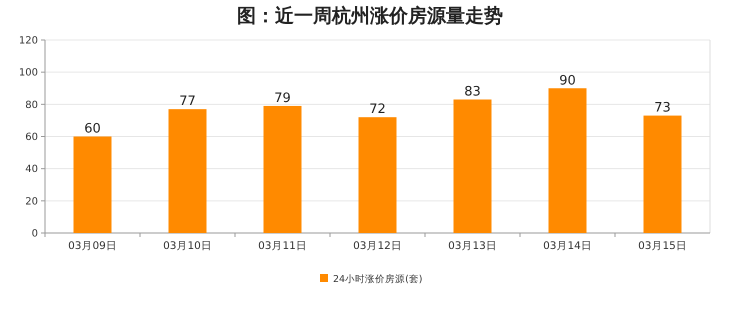  What do you see at coordinates (187, 246) in the screenshot?
I see `x-tick-label: 03月10日` at bounding box center [187, 246].